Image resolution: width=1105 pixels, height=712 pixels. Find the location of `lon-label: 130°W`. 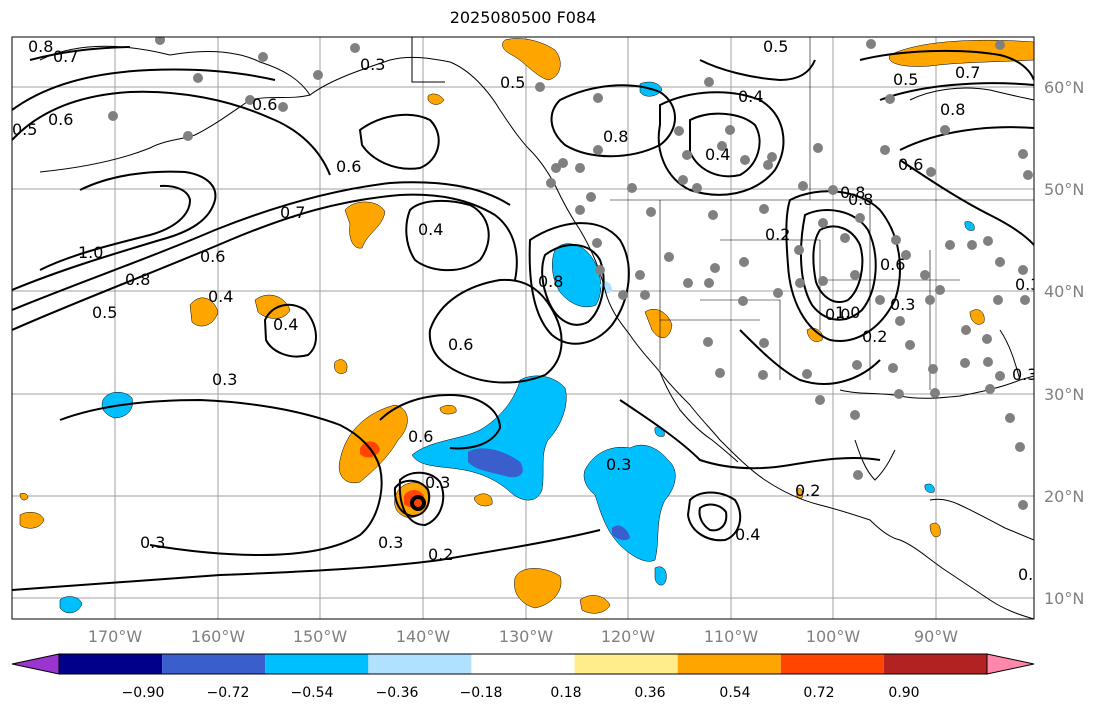

lon-label: 130°W is located at coordinates (526, 636).